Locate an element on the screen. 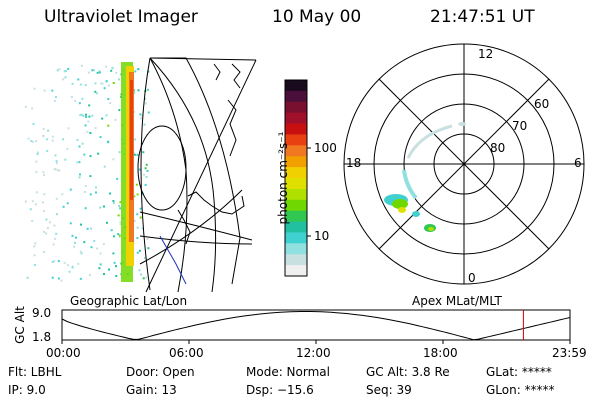 This screenshot has height=400, width=600. geo-grid is located at coordinates (197, 175).